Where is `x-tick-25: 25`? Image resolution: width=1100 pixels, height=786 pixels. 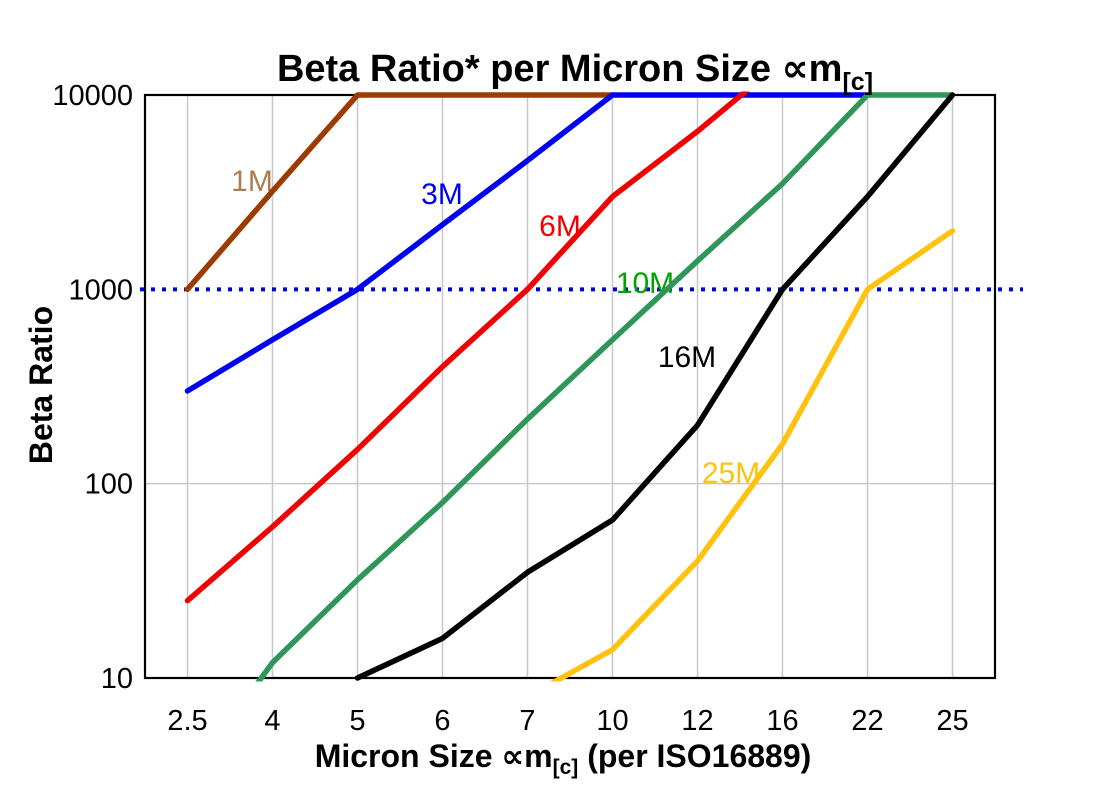 x-tick-25: 25 is located at coordinates (952, 721).